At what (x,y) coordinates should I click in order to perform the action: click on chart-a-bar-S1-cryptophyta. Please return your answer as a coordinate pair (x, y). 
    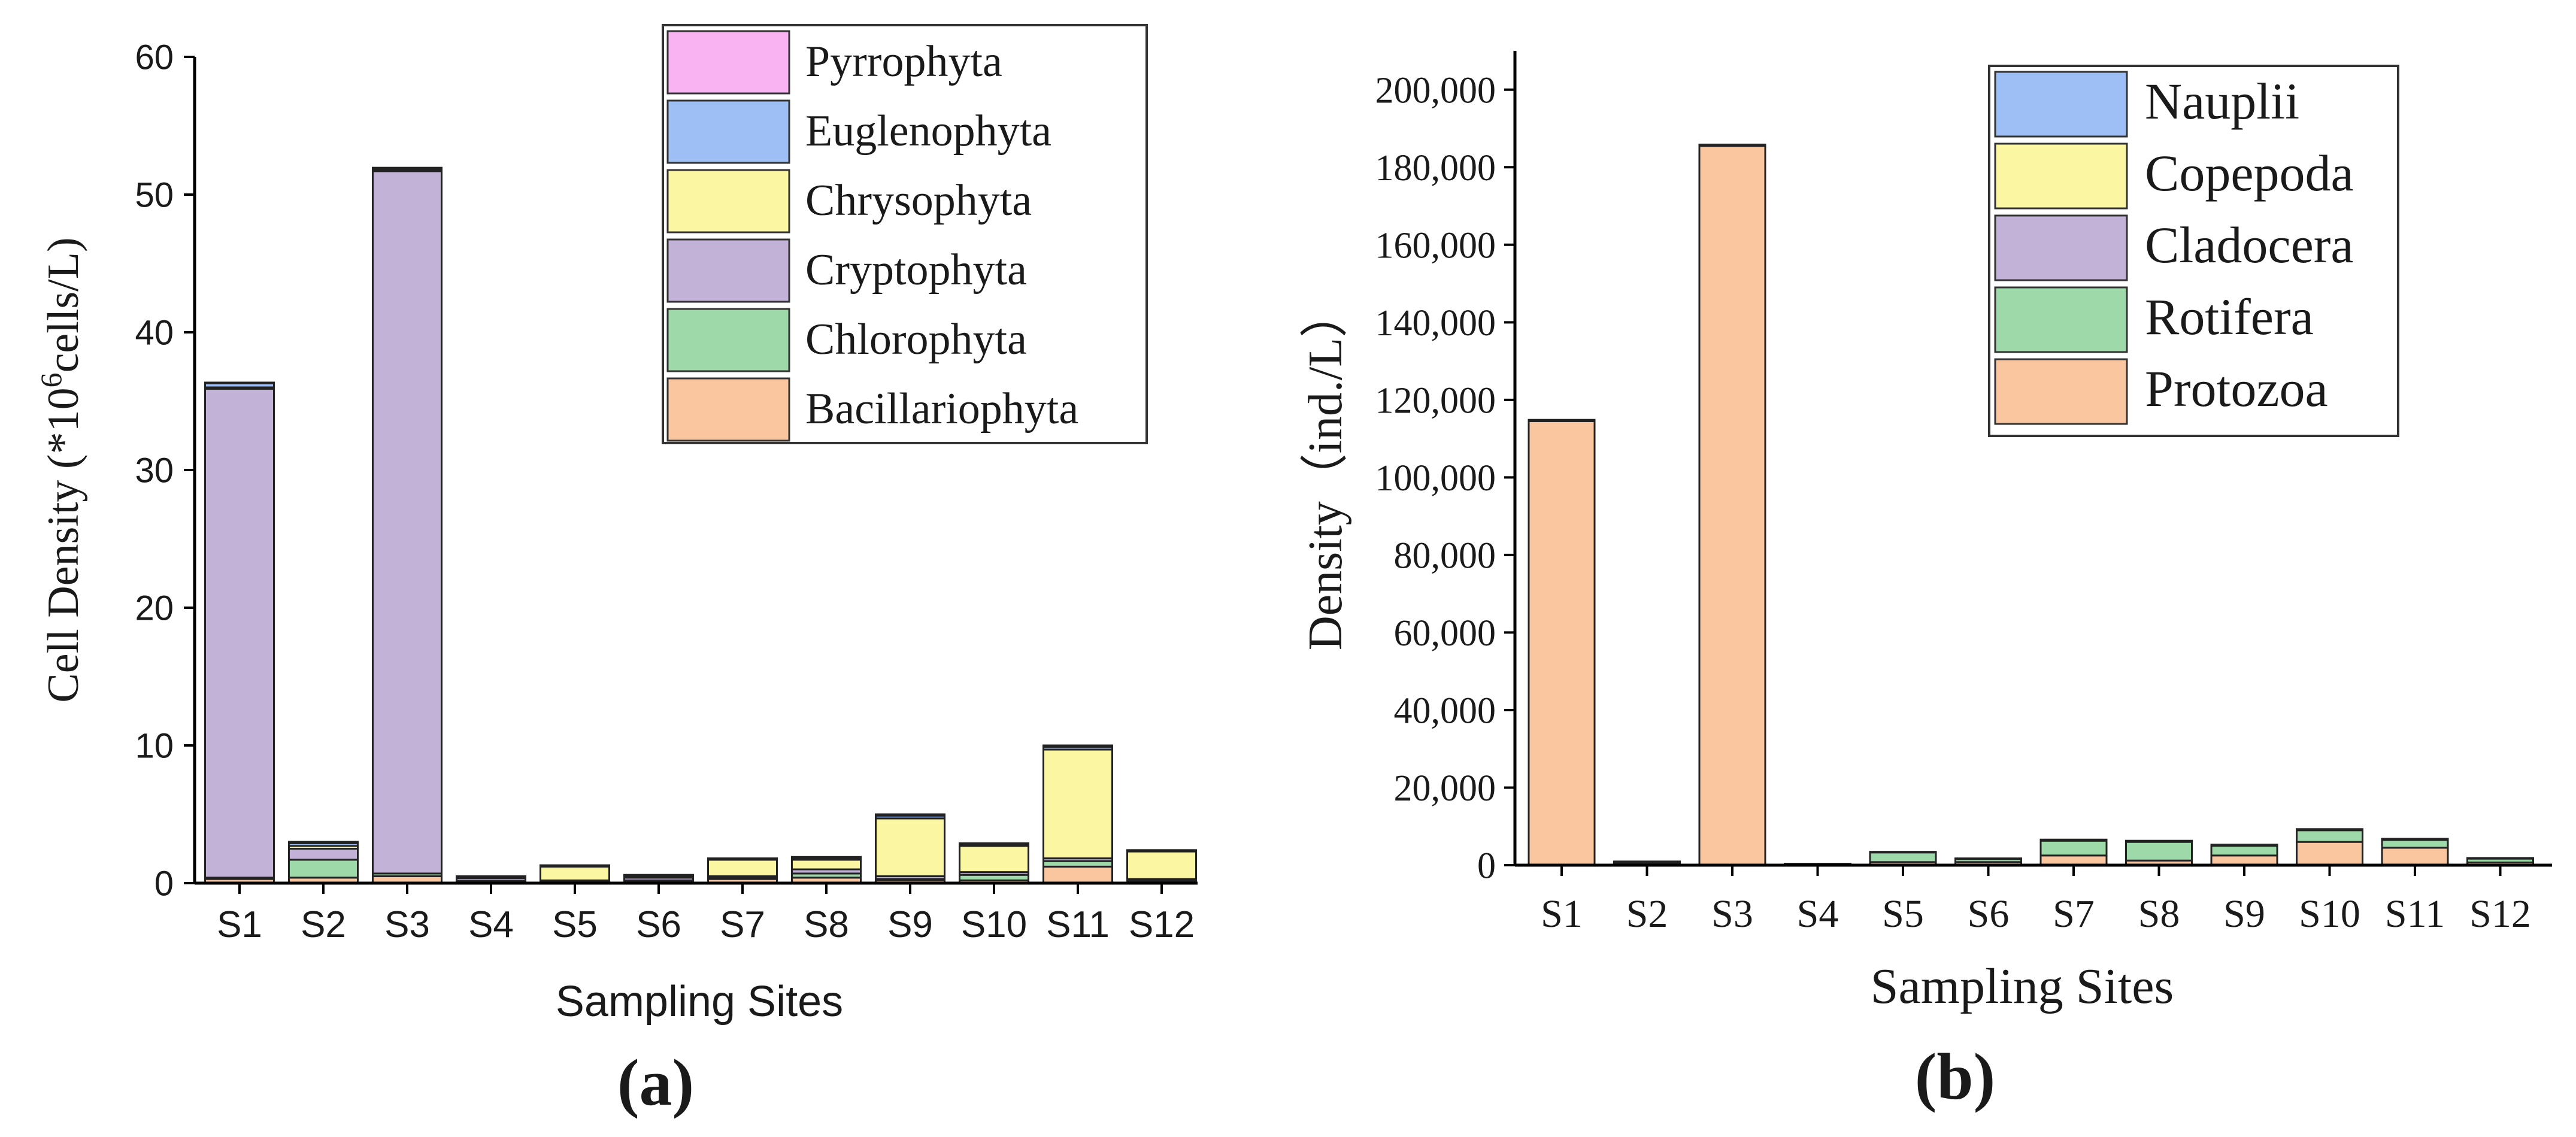
    Looking at the image, I should click on (239, 633).